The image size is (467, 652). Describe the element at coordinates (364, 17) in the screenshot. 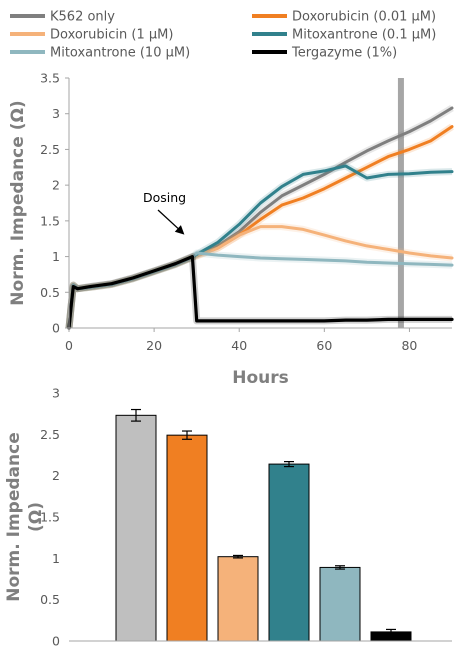

I see `legend-label-2: Doxorubicin (0.01 µM)` at that location.